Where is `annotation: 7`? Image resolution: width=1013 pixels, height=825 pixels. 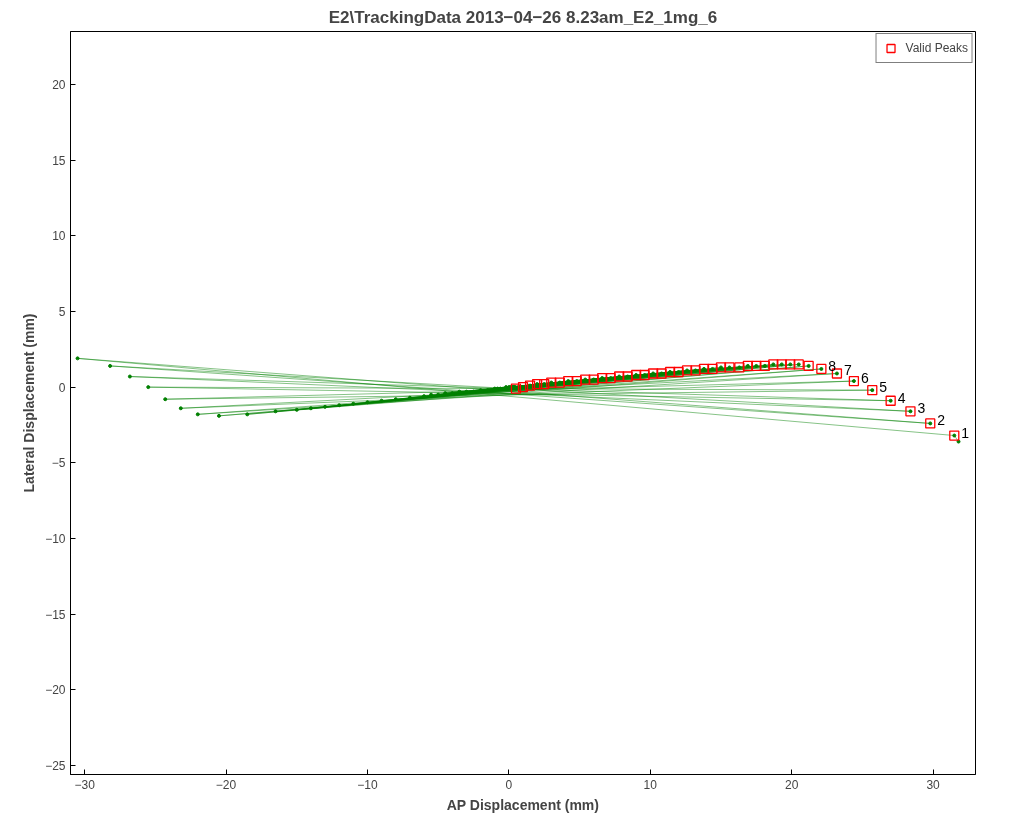 annotation: 7 is located at coordinates (847, 370).